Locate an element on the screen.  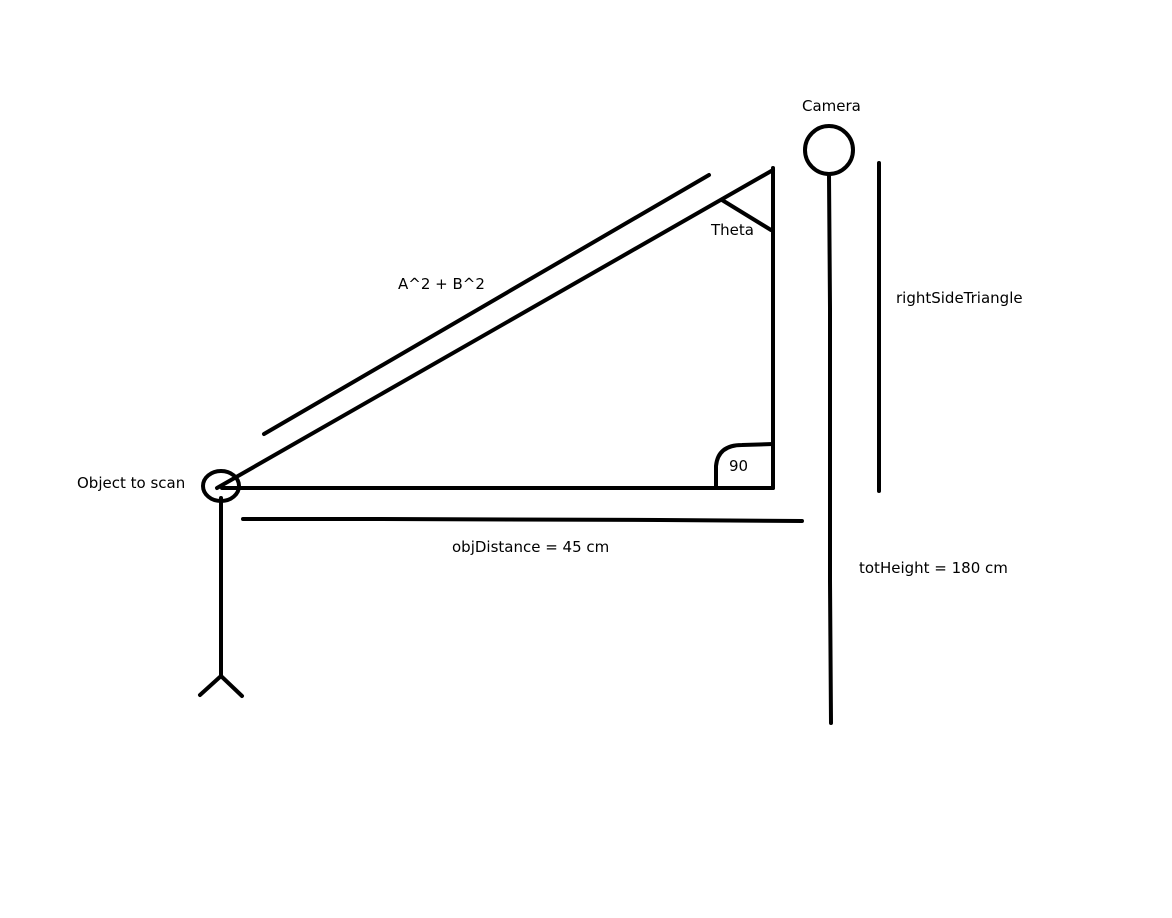
right-angle-mark is located at coordinates (744, 465).